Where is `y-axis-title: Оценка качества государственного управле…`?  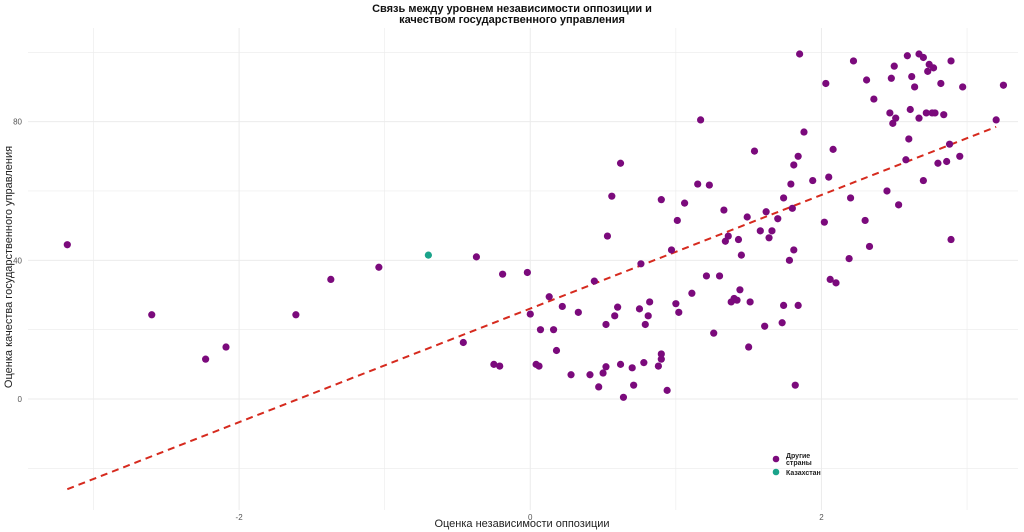 y-axis-title: Оценка качества государственного управле… is located at coordinates (9, 267).